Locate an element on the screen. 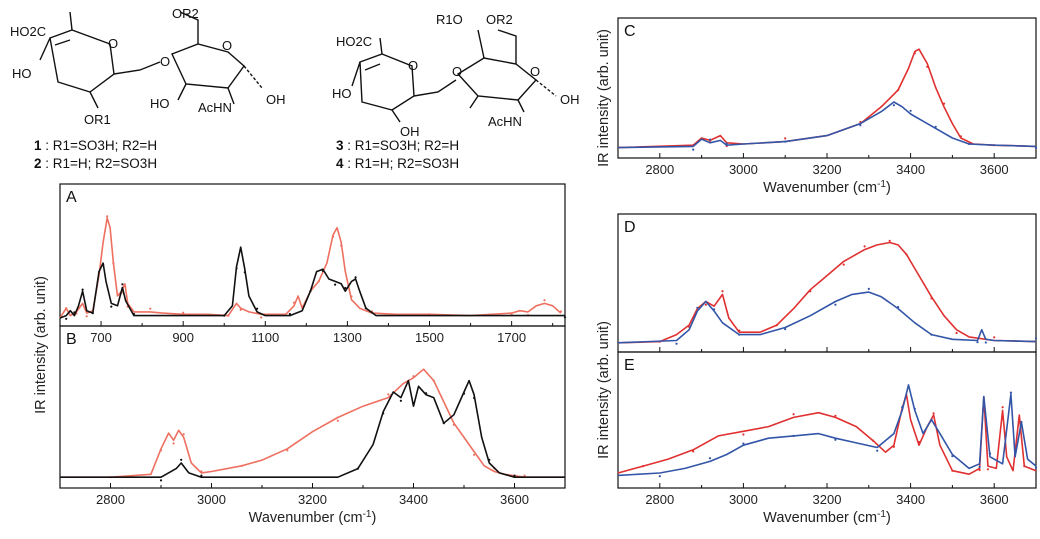 Image resolution: width=1040 pixels, height=539 pixels. panel-frame is located at coordinates (312, 255).